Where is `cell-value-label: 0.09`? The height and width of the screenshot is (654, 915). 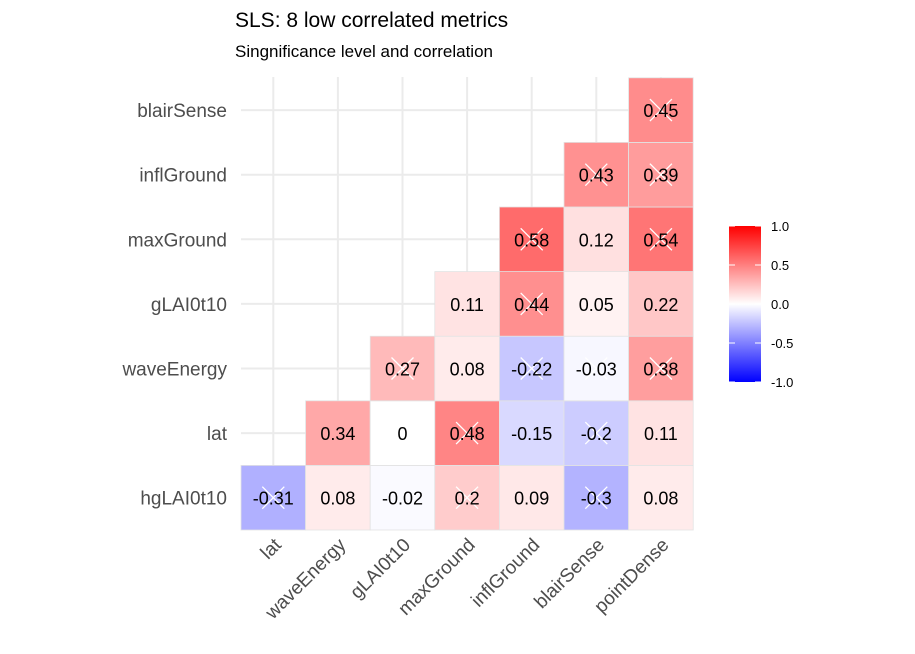 cell-value-label: 0.09 is located at coordinates (531, 499).